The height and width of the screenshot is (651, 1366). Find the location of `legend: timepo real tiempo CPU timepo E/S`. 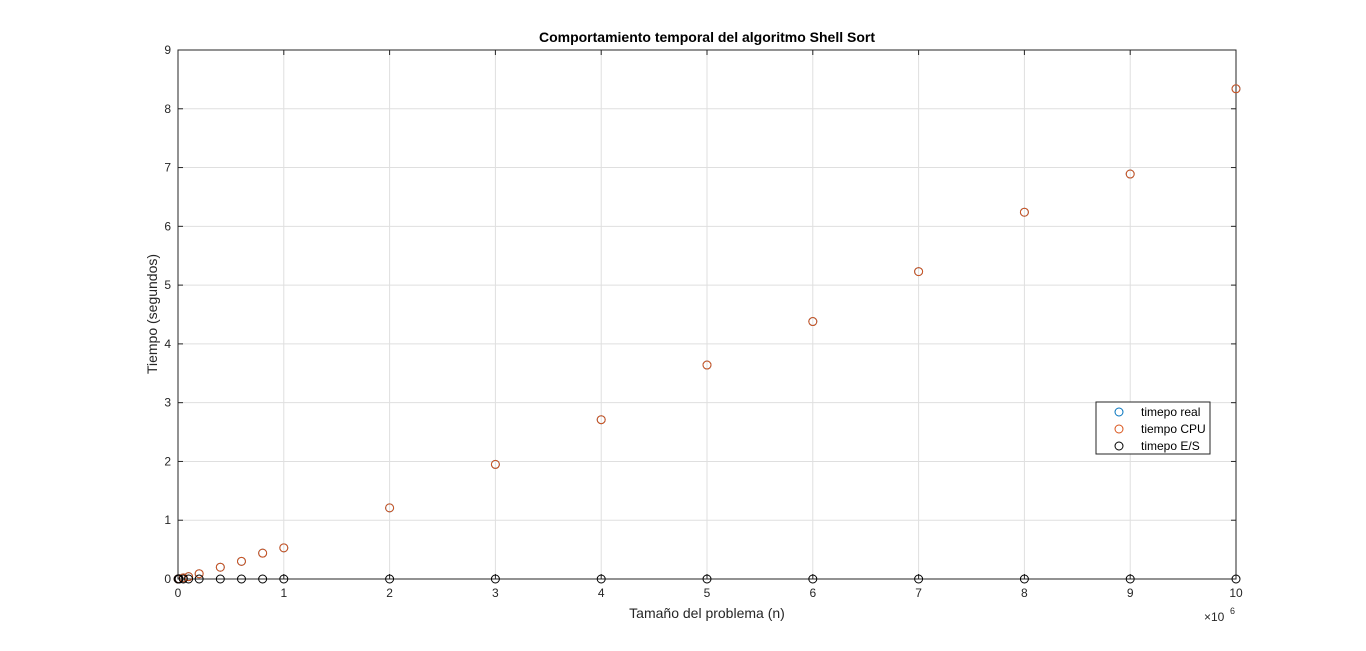

legend: timepo real tiempo CPU timepo E/S is located at coordinates (1153, 428).